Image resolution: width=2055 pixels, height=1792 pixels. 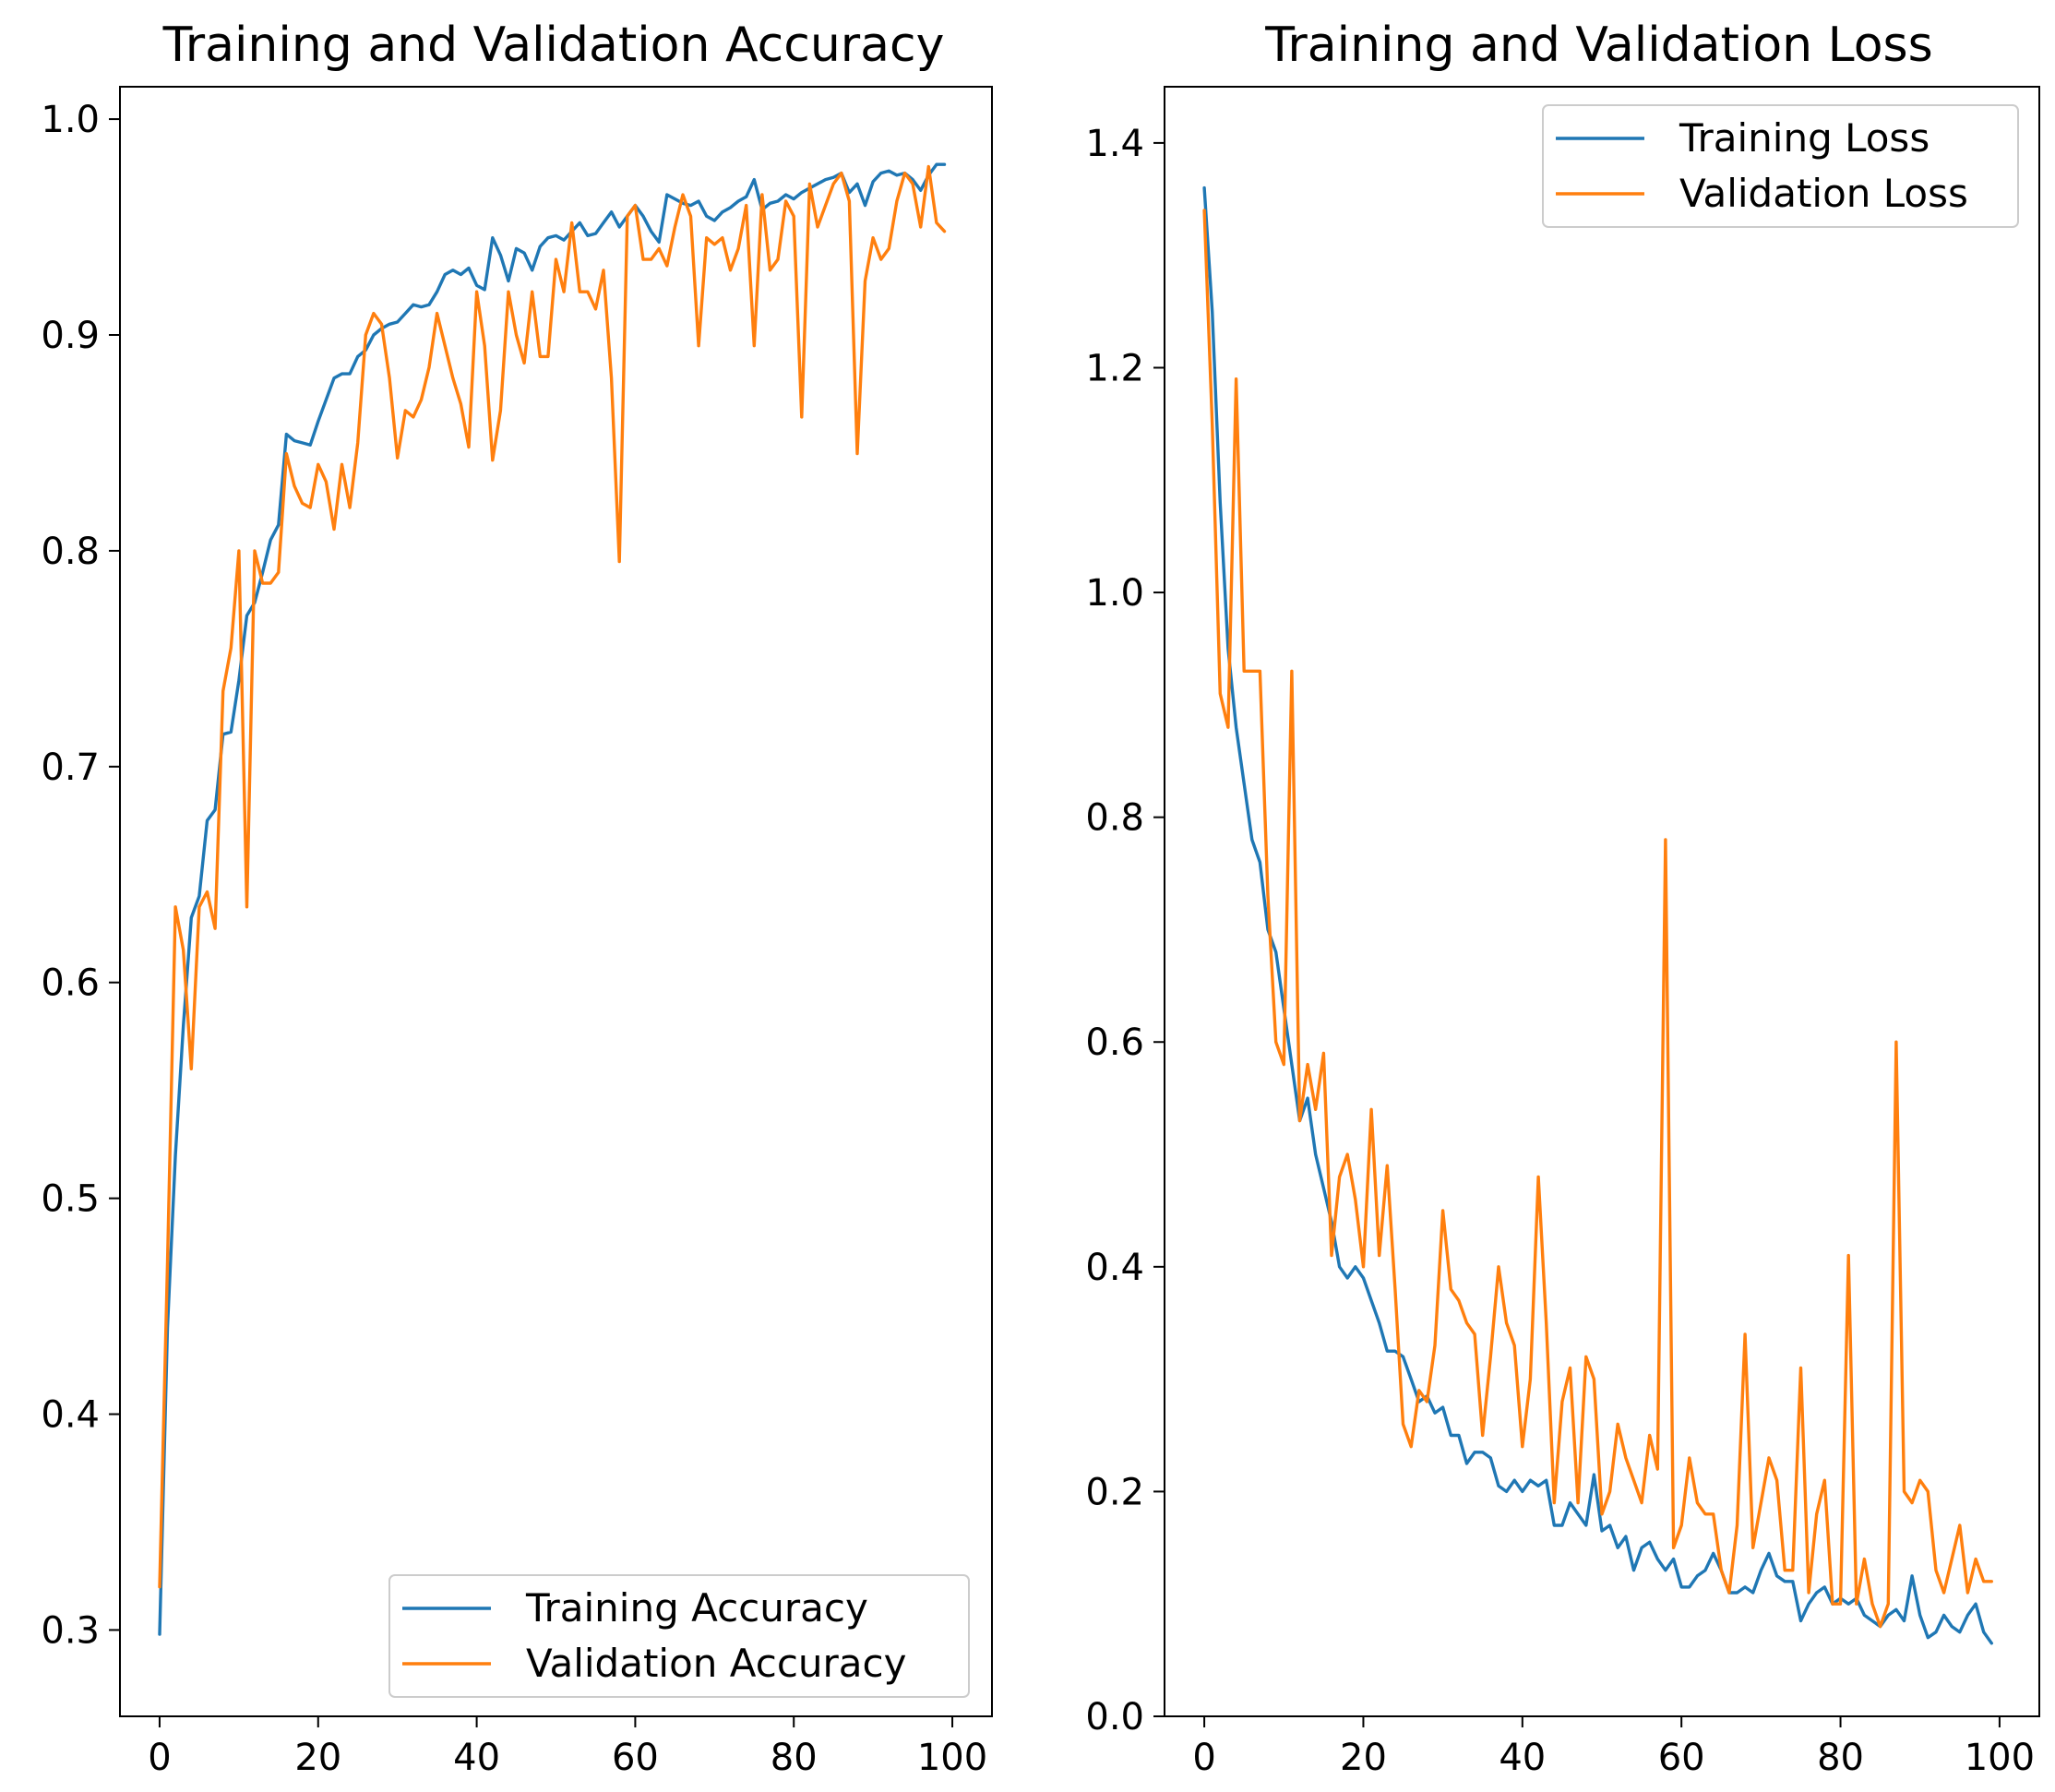 I want to click on loss-y-tick-label: 0.4, so click(x=1114, y=1268).